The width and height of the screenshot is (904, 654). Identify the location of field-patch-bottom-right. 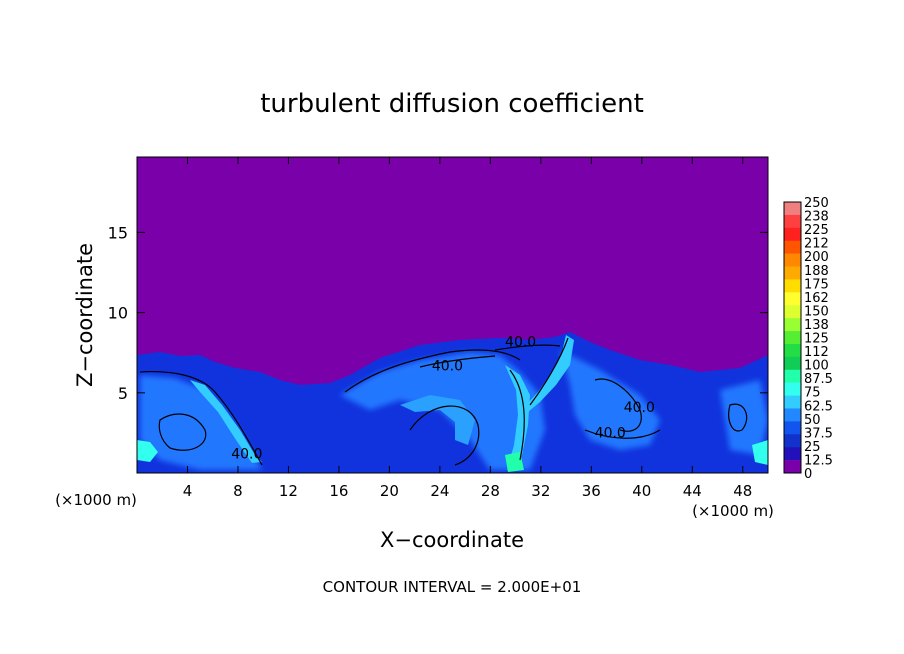
(760, 452).